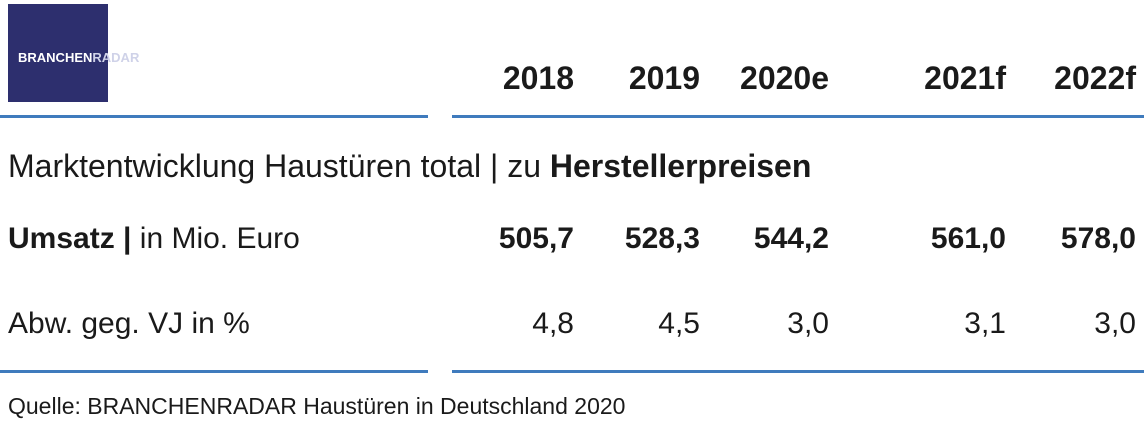  I want to click on row-label-abweichung: Abw. geg. VJ in %, so click(129, 323).